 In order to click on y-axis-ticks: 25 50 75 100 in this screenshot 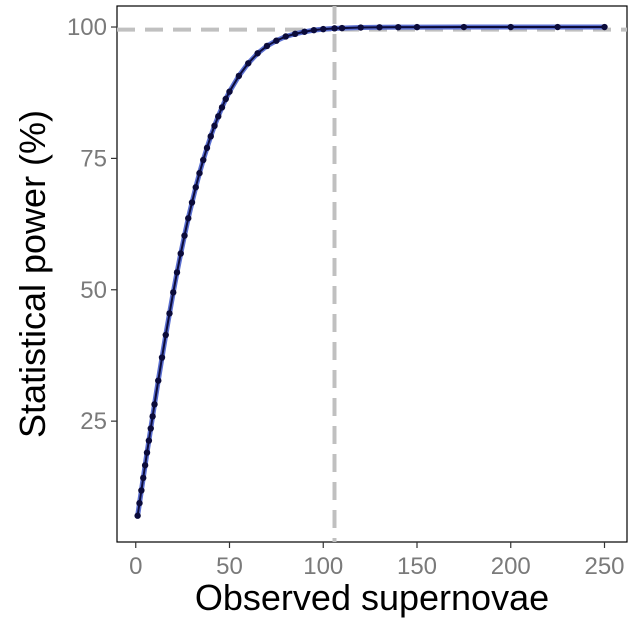, I will do `click(92, 224)`.